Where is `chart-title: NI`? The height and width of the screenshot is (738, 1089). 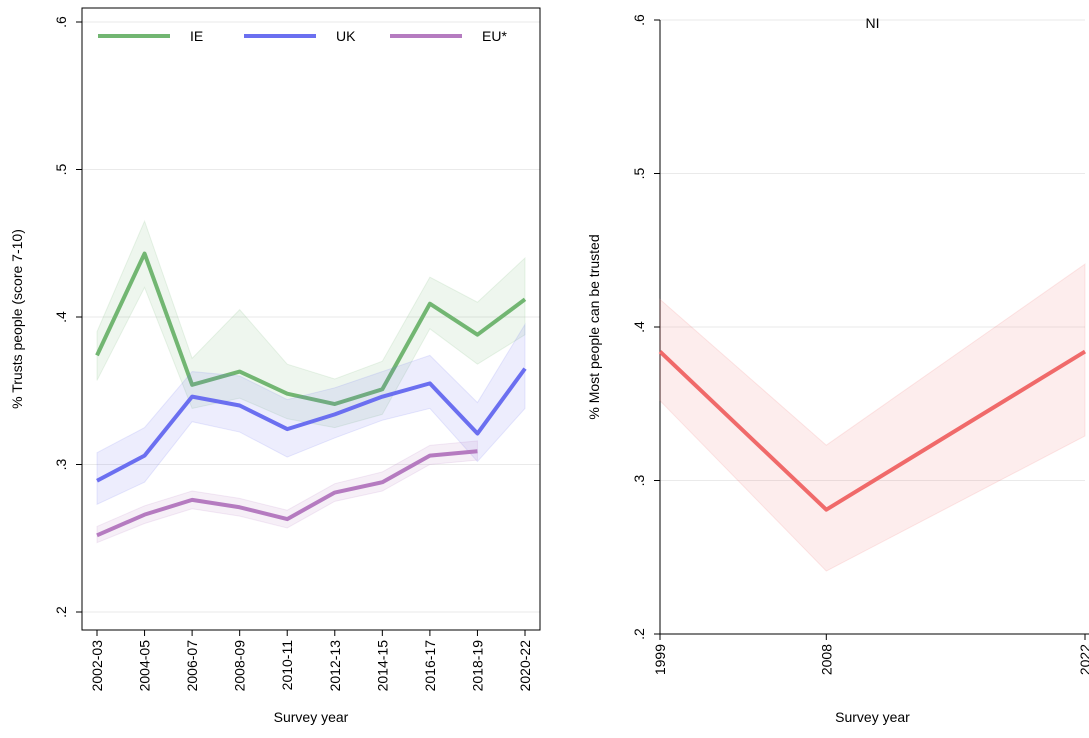
chart-title: NI is located at coordinates (873, 23).